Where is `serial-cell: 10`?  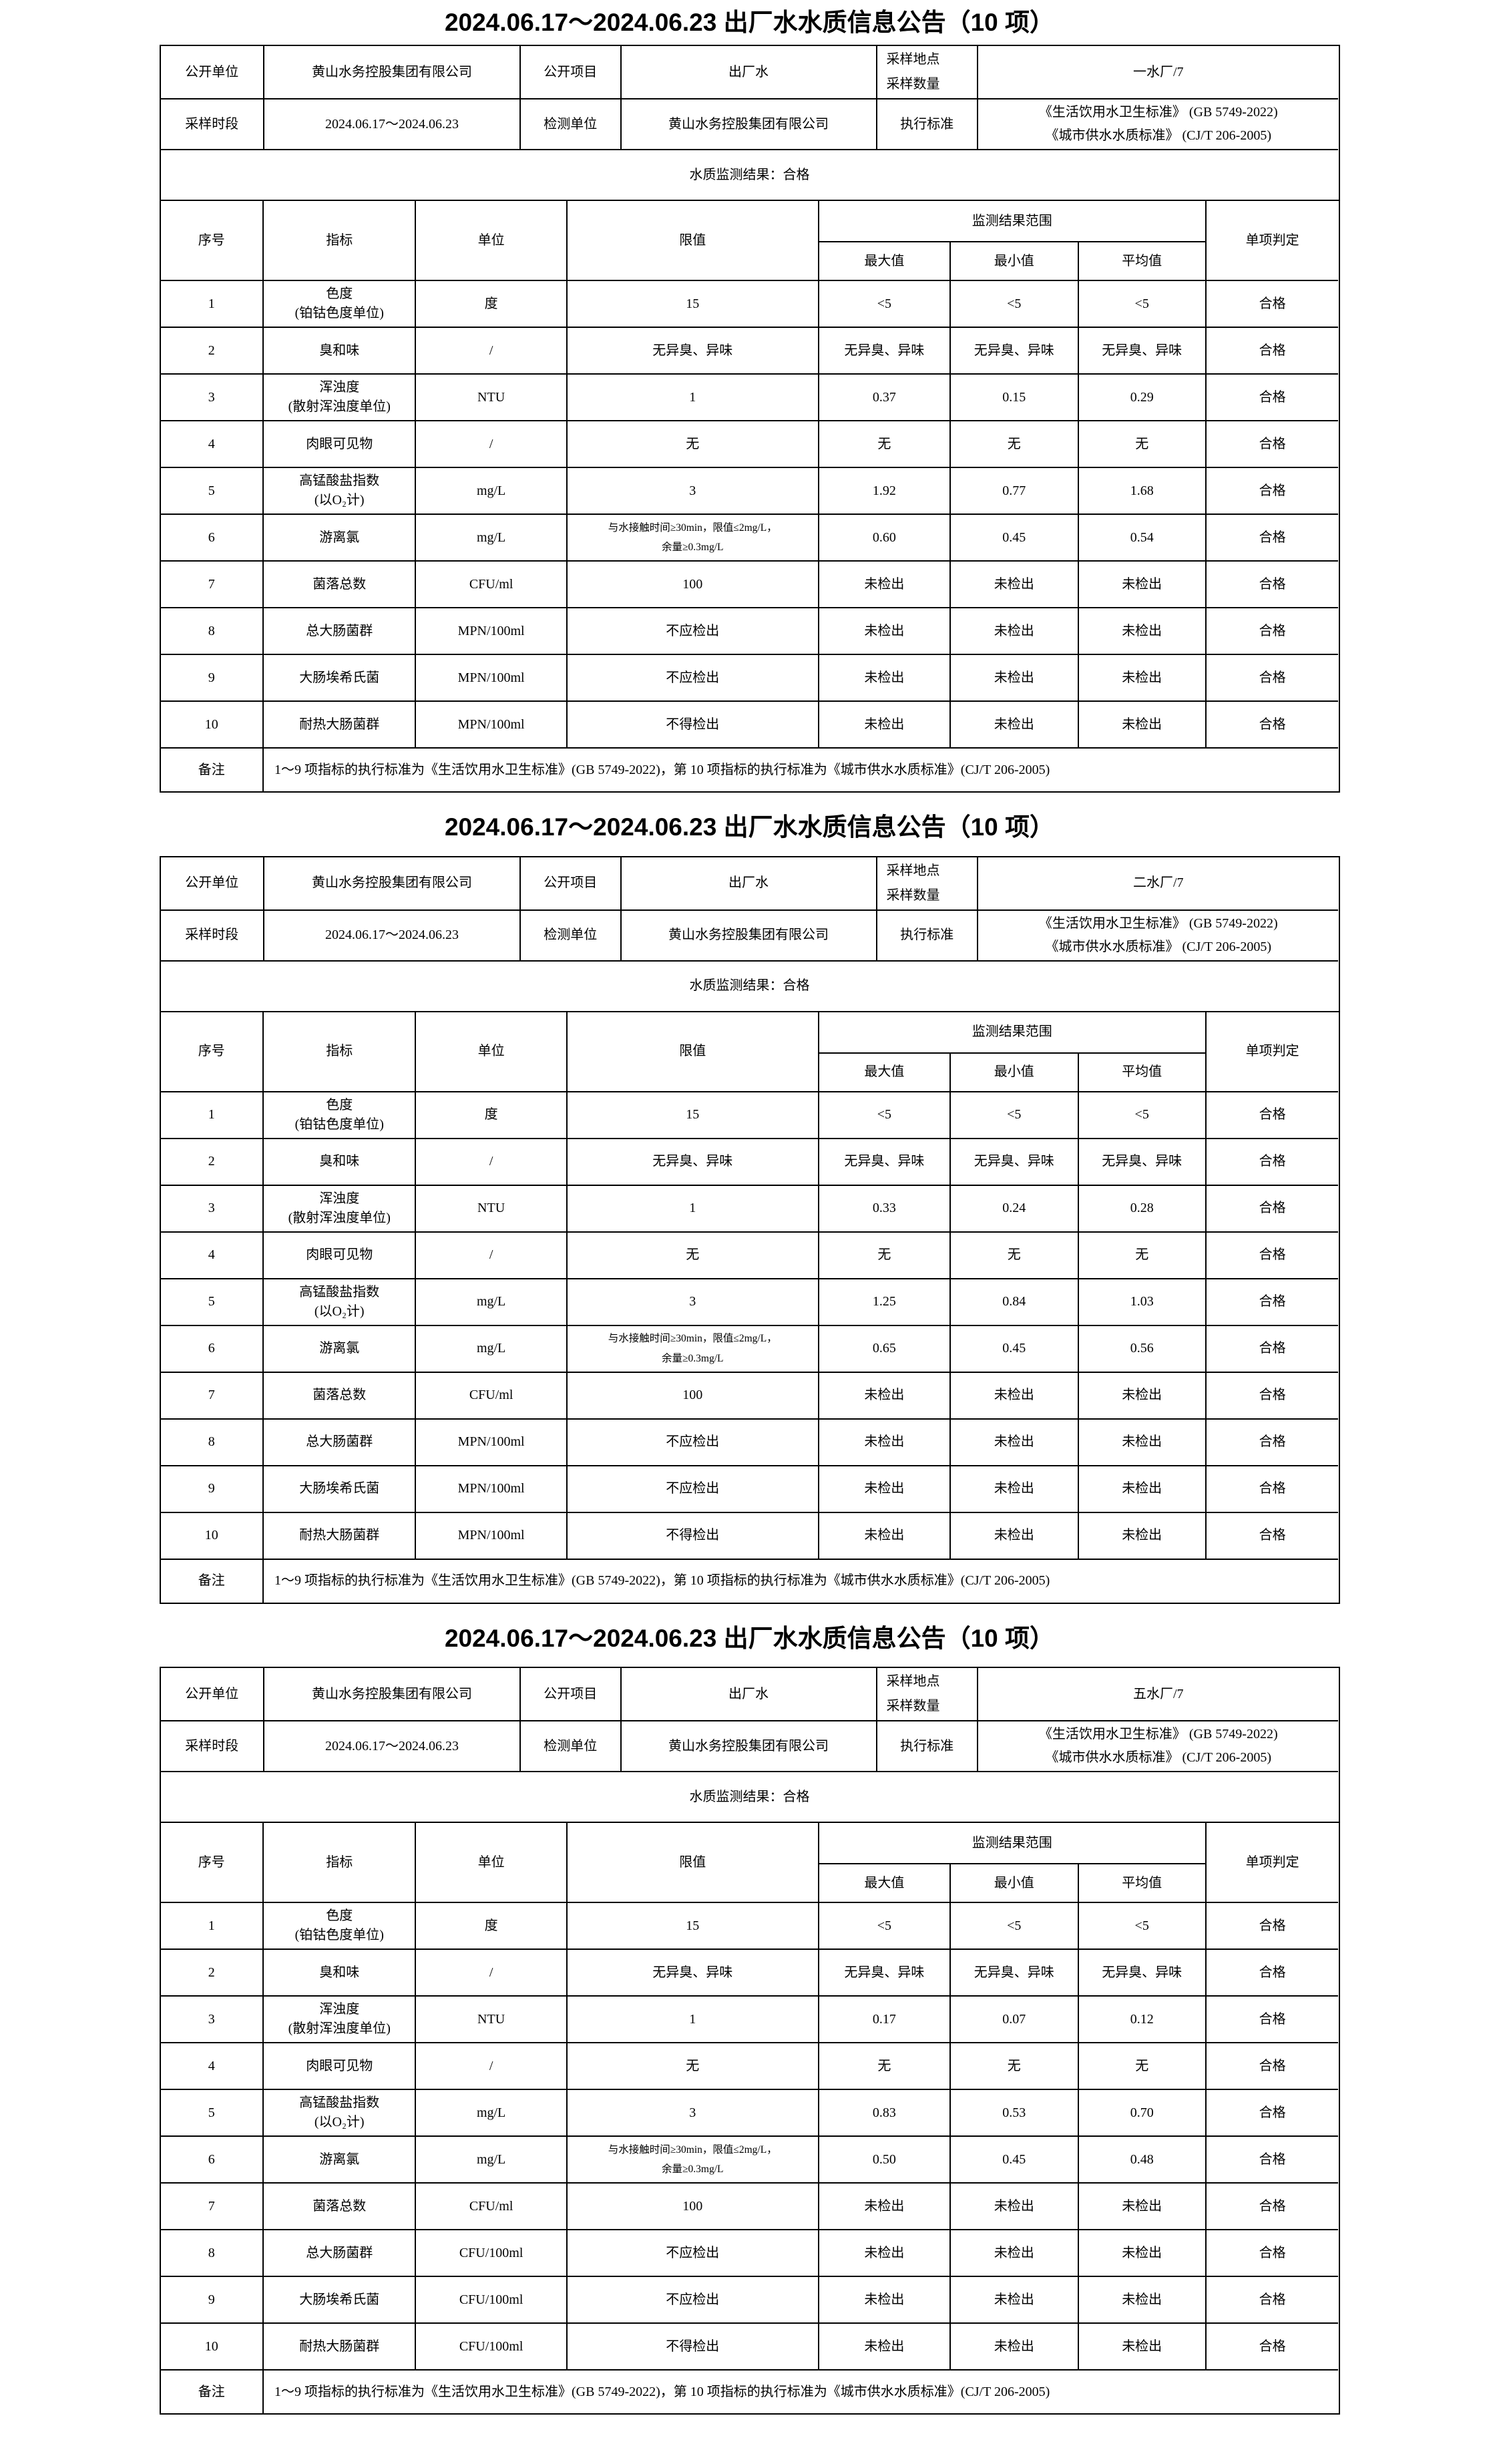 serial-cell: 10 is located at coordinates (212, 2347).